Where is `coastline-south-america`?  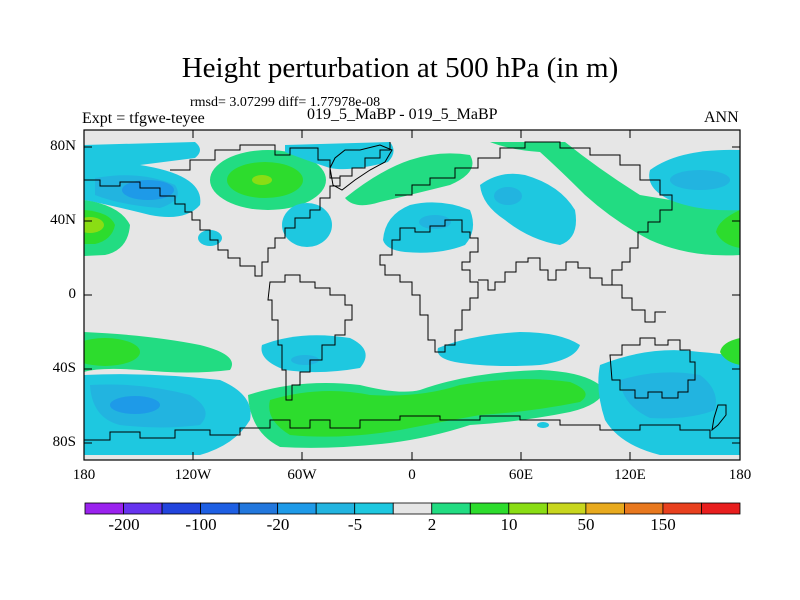 coastline-south-america is located at coordinates (310, 337).